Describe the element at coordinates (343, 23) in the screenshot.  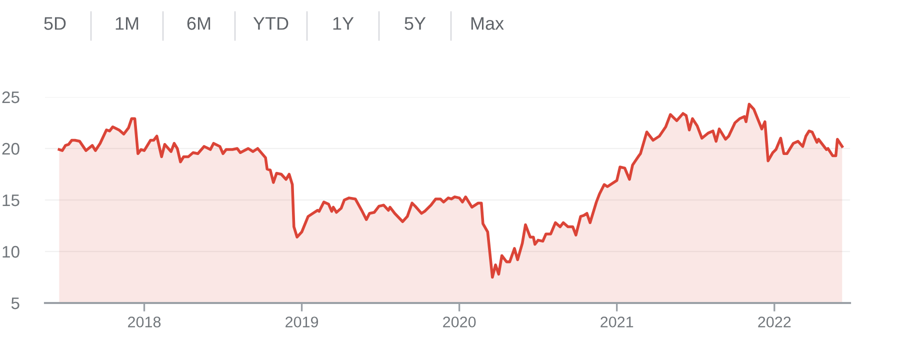
I see `text: 1Y` at that location.